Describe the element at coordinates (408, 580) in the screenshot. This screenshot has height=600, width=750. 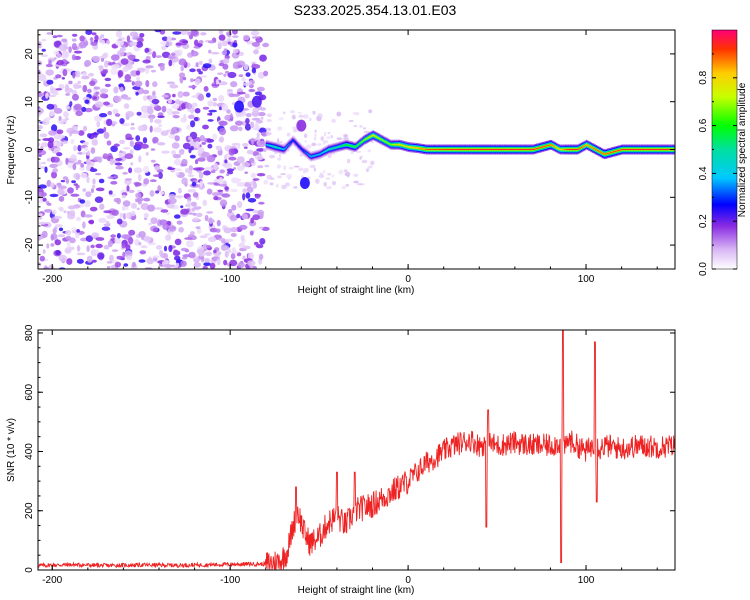
I see `x-tick-label: 0` at that location.